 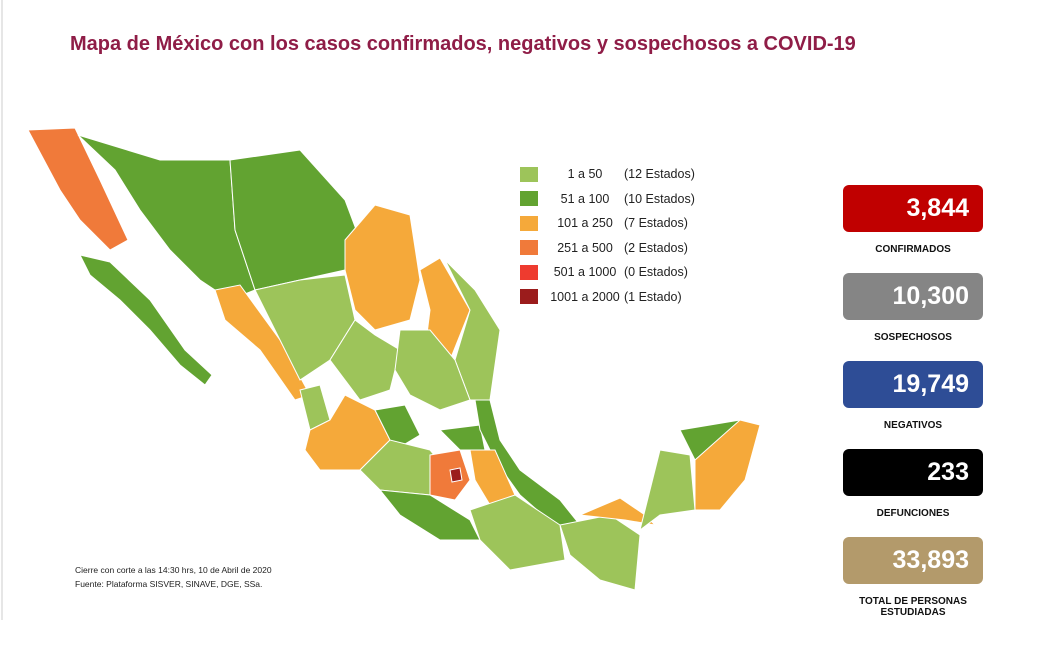 What do you see at coordinates (913, 607) in the screenshot?
I see `stat-label: TOTAL DE PERSONAS ESTUDIADAS` at bounding box center [913, 607].